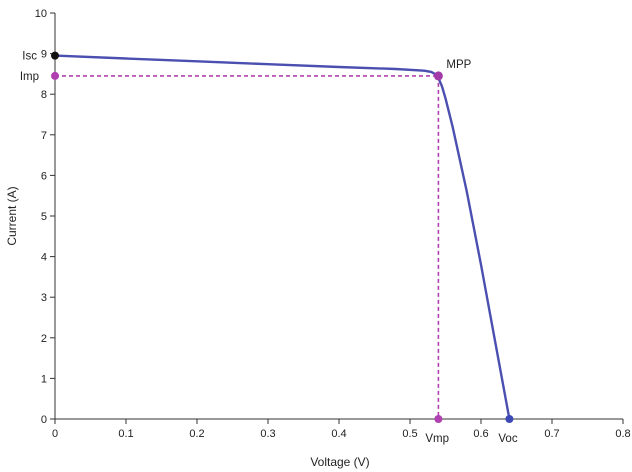 This screenshot has width=632, height=472. What do you see at coordinates (458, 65) in the screenshot?
I see `mpp-label: MPP` at bounding box center [458, 65].